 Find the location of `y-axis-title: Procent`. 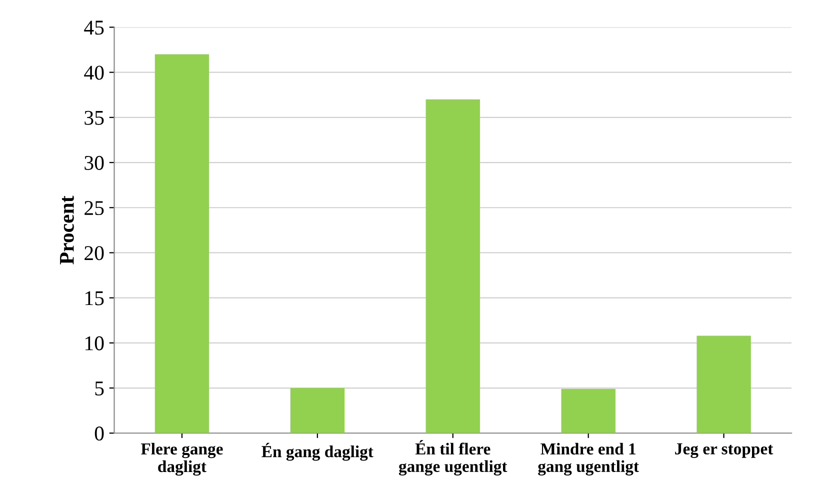

y-axis-title: Procent is located at coordinates (67, 230).